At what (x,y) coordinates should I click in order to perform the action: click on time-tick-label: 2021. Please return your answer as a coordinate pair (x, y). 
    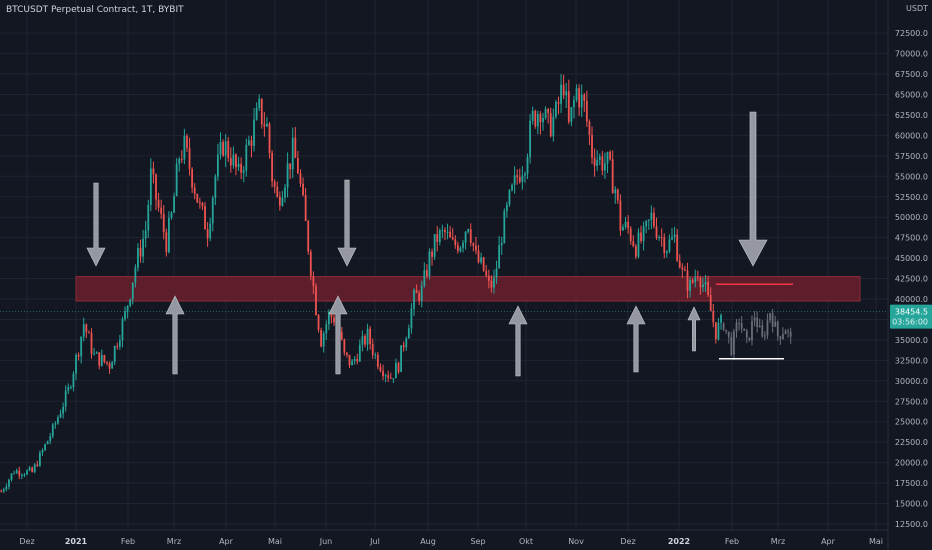
    Looking at the image, I should click on (76, 541).